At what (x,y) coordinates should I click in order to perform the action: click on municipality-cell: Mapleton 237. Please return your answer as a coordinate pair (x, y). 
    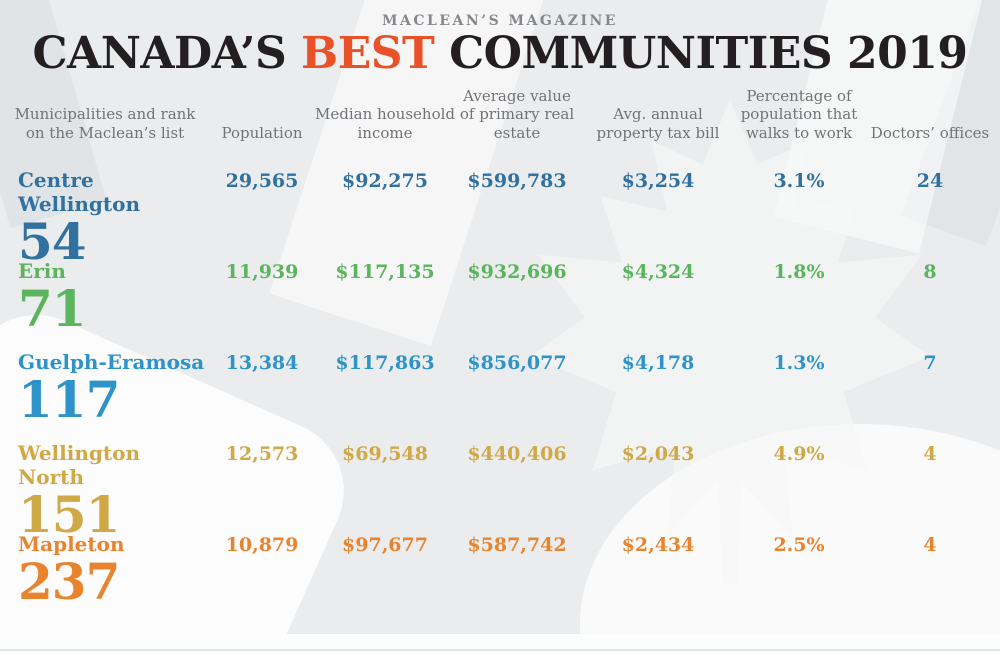
    Looking at the image, I should click on (105, 571).